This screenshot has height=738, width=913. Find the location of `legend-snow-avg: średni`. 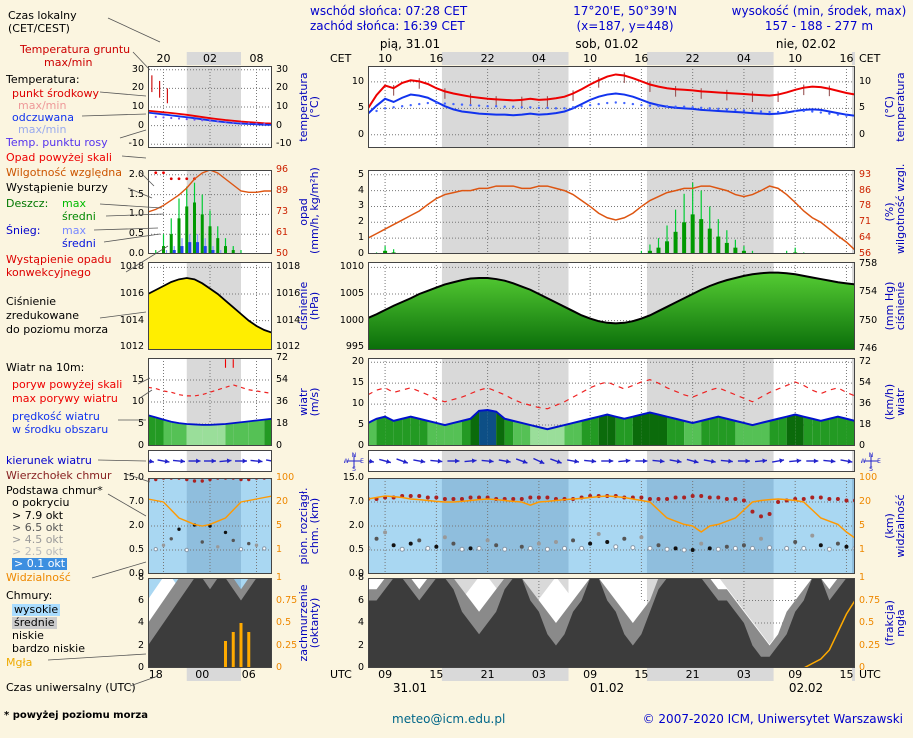

legend-snow-avg: średni is located at coordinates (79, 243).